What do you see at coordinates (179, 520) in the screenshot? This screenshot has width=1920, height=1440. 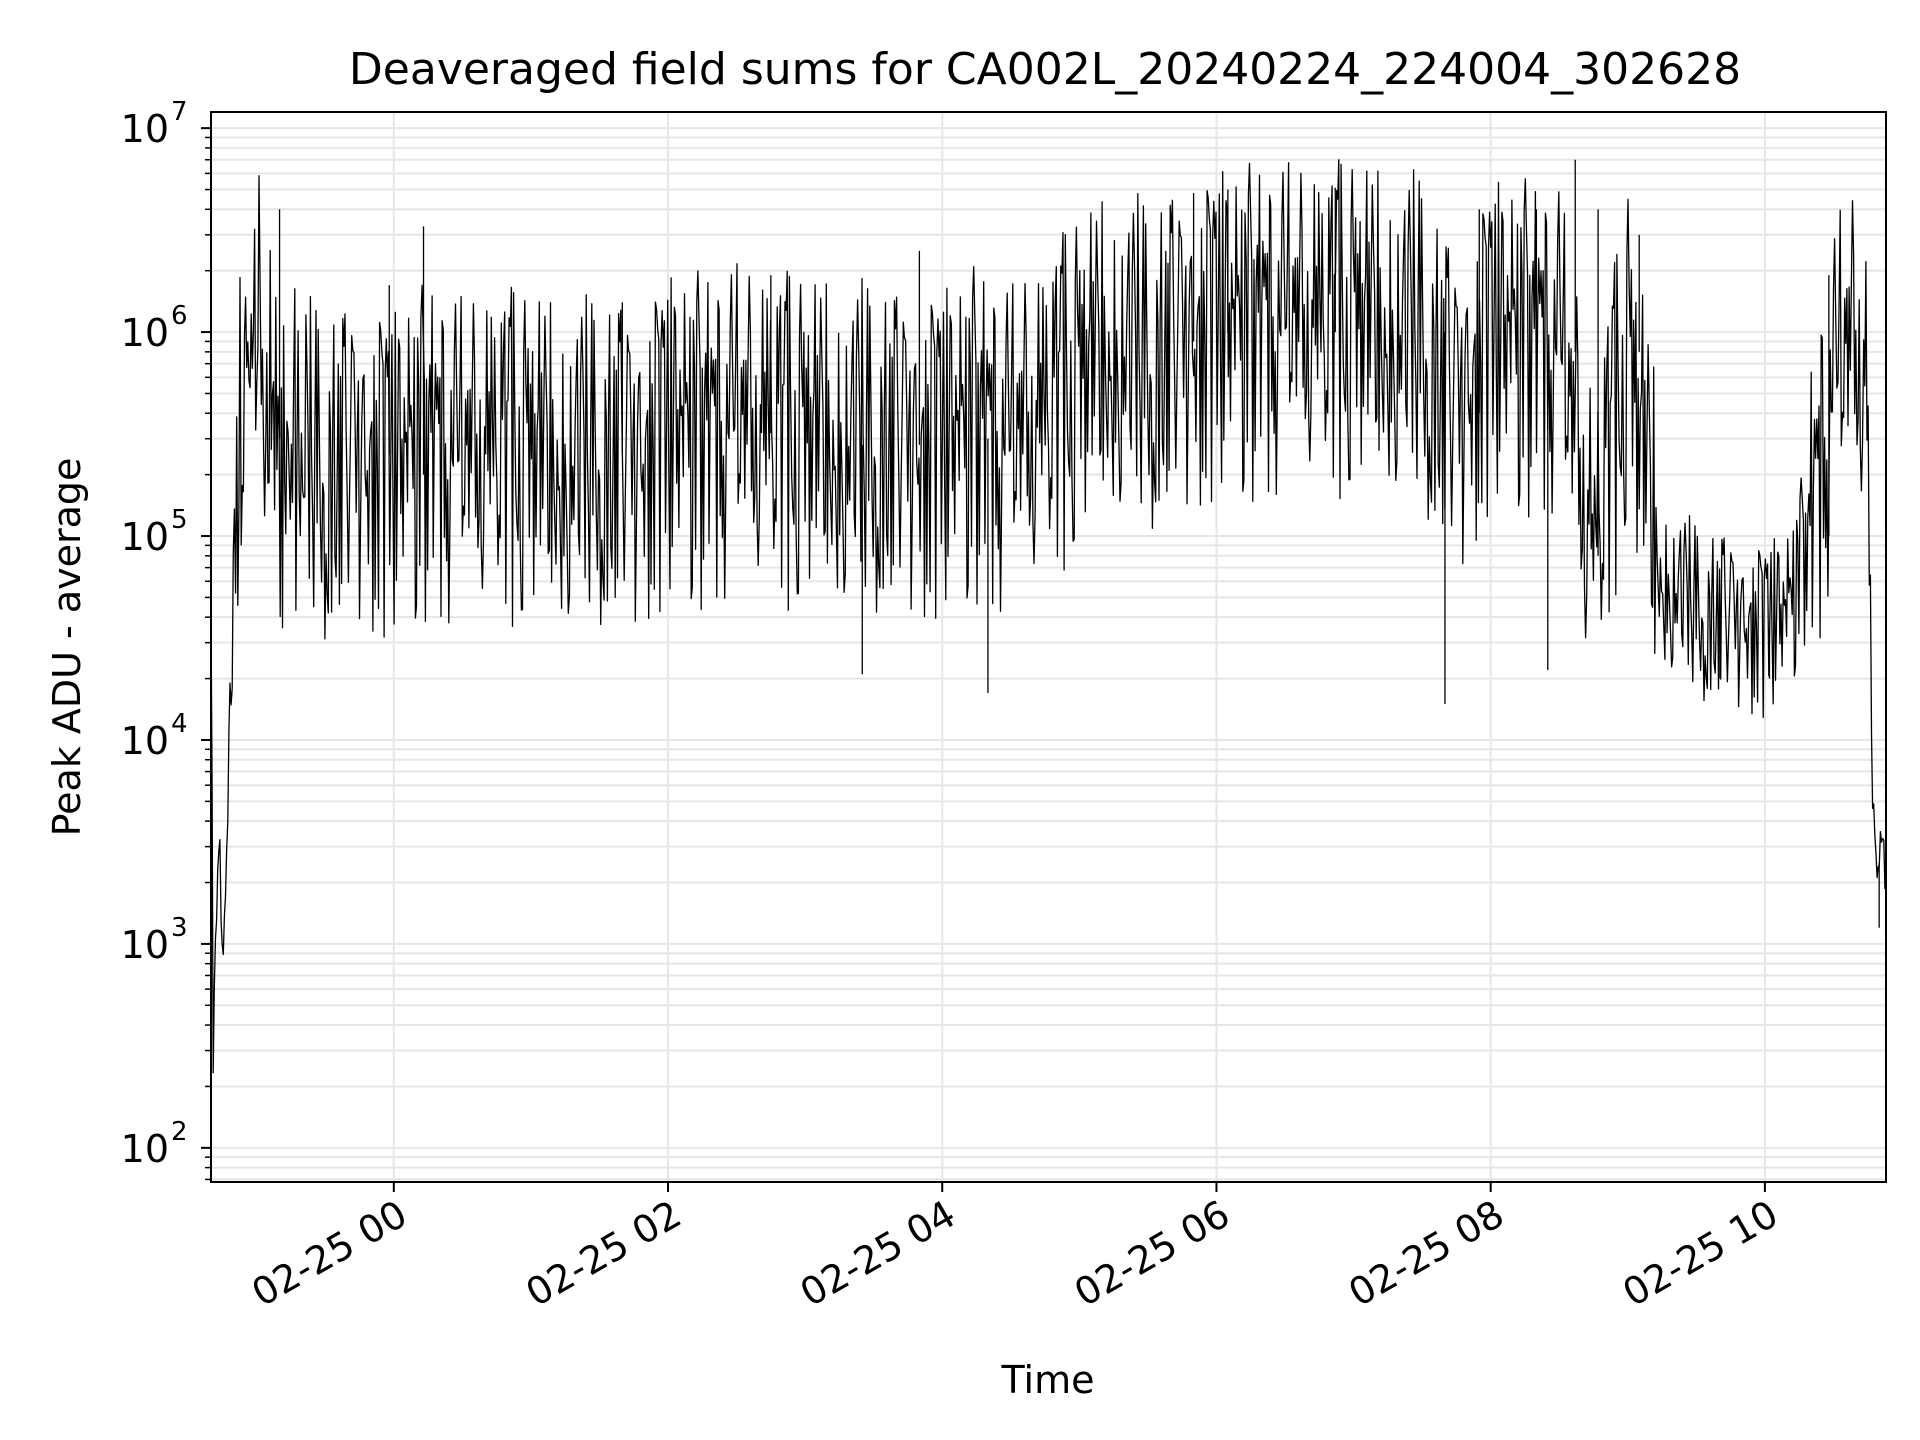 I see `y-tick-exponent: 5` at bounding box center [179, 520].